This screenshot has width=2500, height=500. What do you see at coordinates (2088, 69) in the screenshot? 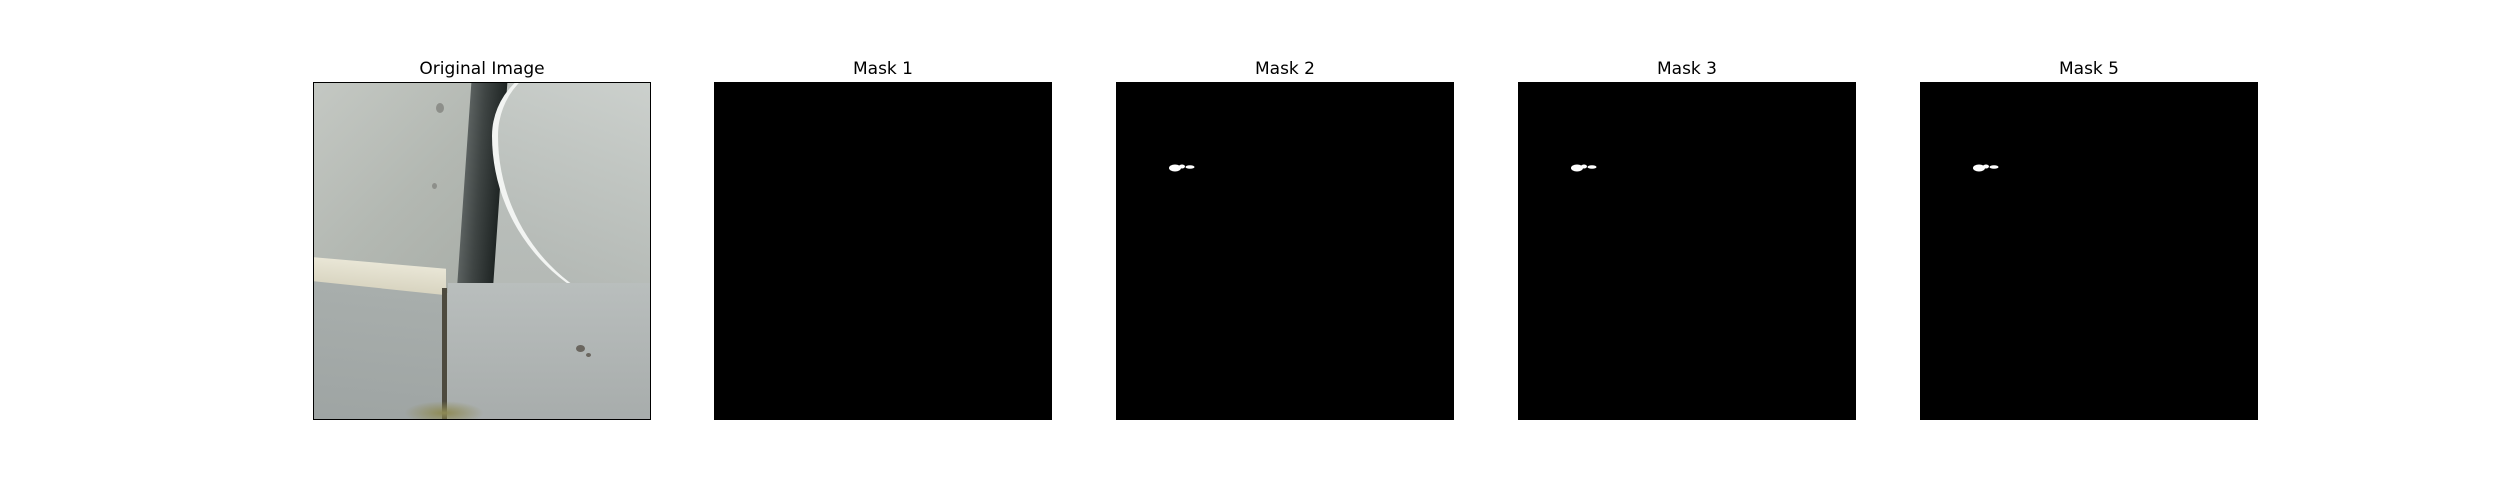
I see `panel-title: Mask 5` at bounding box center [2088, 69].